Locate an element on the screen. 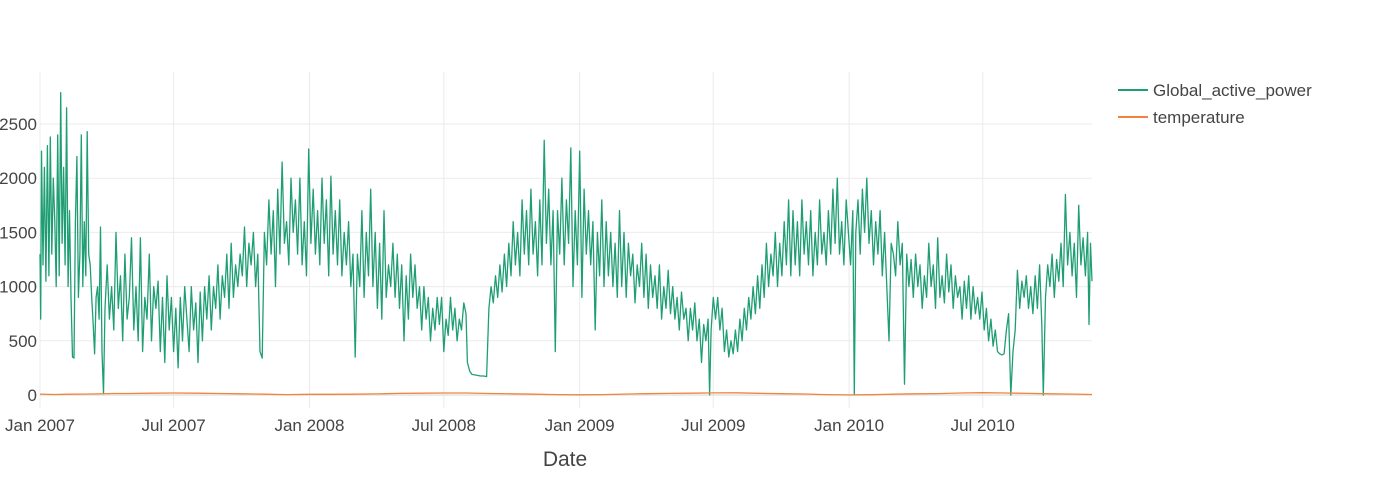 The height and width of the screenshot is (491, 1384). y-tick-label: 1000 is located at coordinates (18, 287).